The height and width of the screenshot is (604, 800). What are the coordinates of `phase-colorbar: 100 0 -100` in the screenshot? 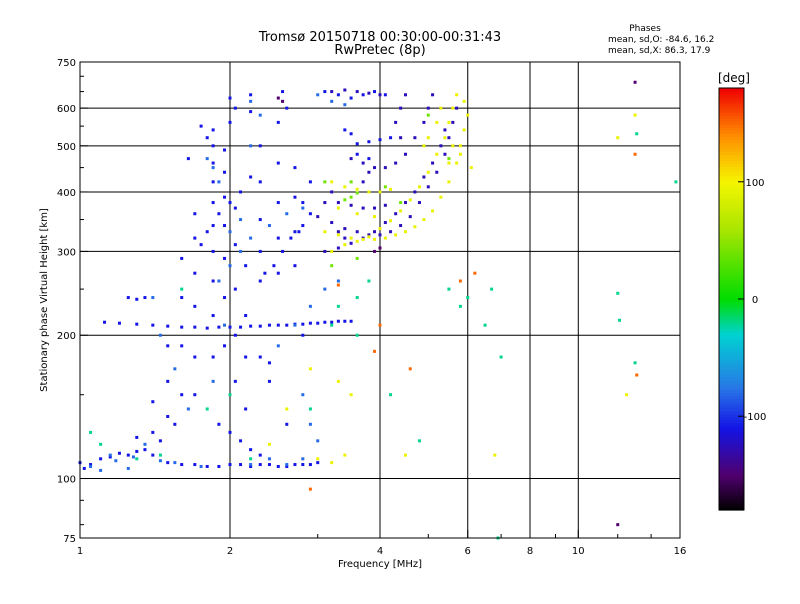 It's located at (742, 299).